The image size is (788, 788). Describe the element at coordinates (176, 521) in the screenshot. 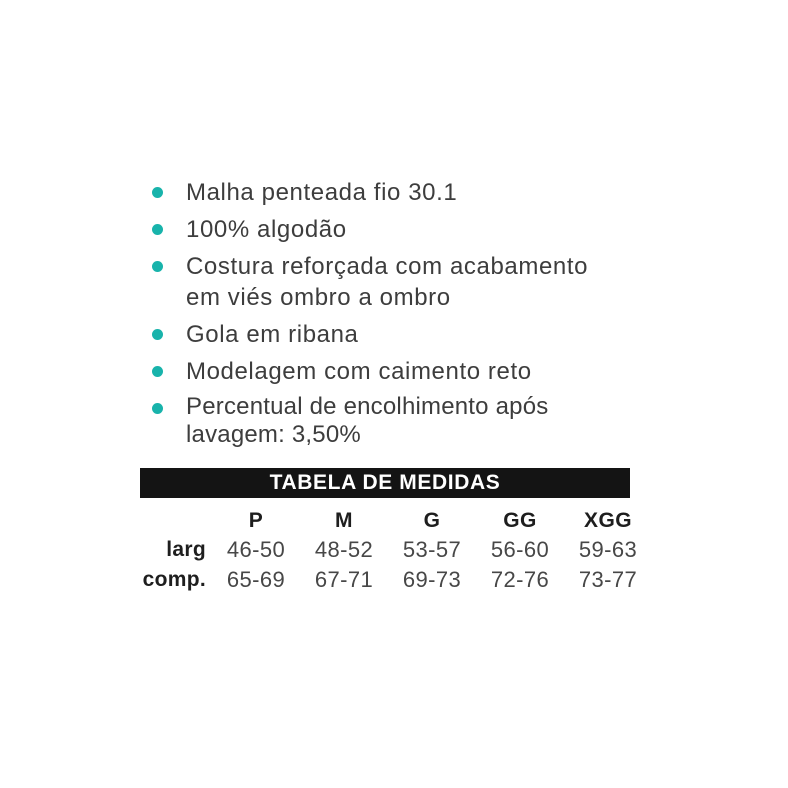

I see `table-corner-spacer` at that location.